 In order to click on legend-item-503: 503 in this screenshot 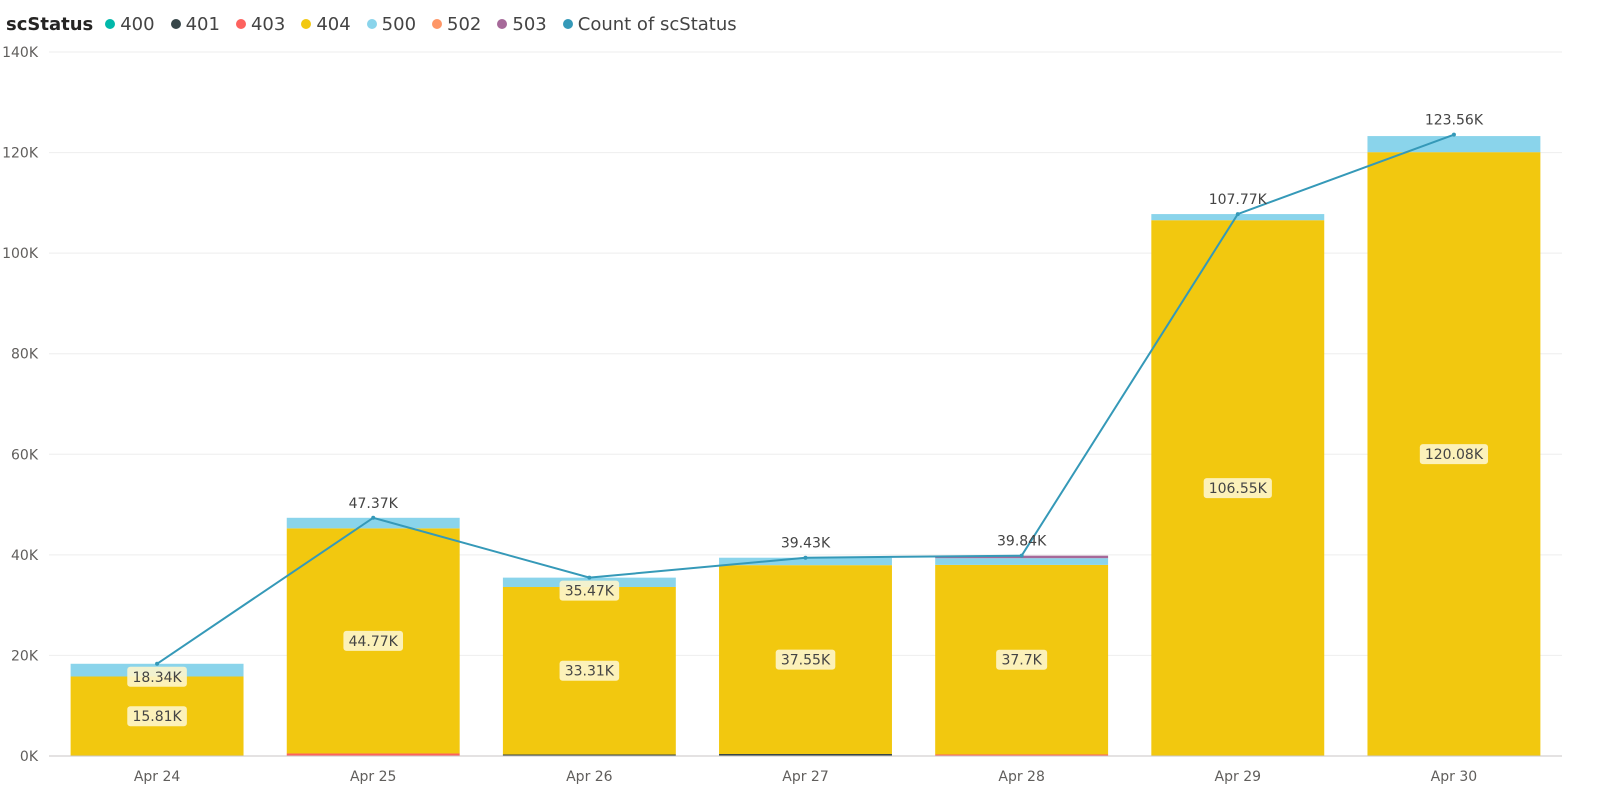, I will do `click(522, 24)`.